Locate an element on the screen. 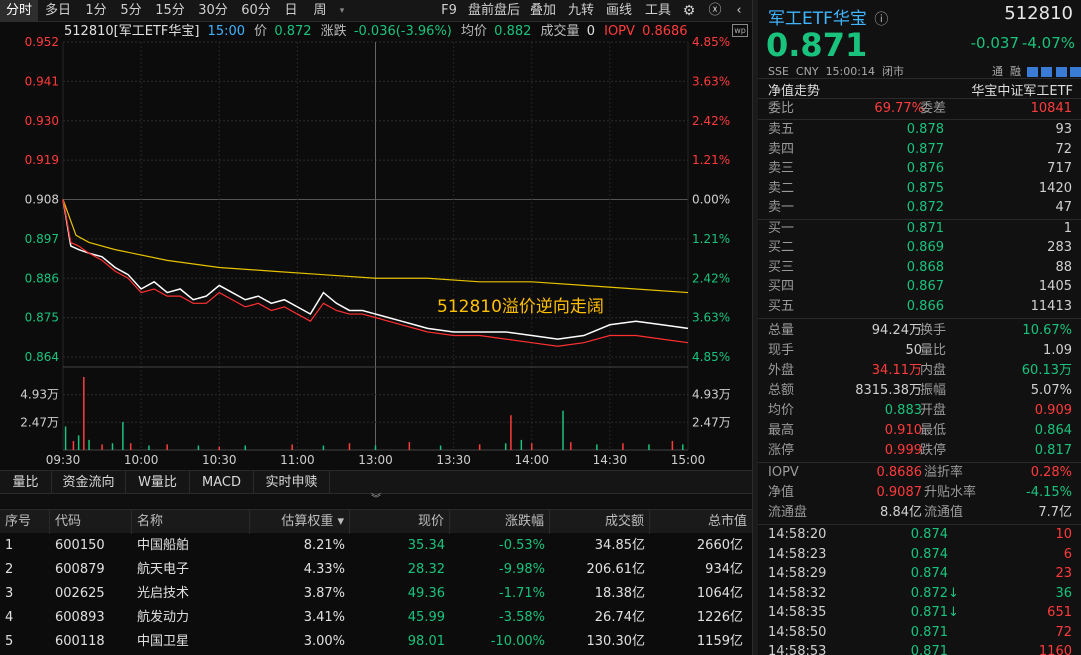 This screenshot has width=1081, height=655. info-vol: 0 is located at coordinates (590, 31).